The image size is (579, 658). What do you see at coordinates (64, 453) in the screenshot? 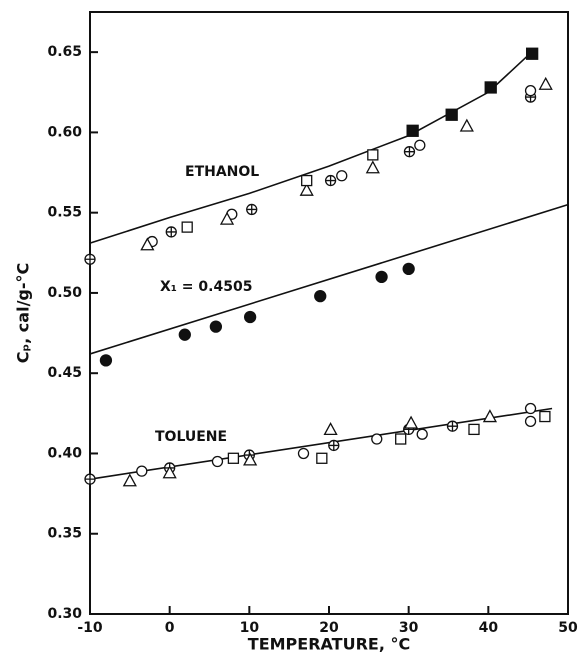
I see `y-tick-label: 0.40` at bounding box center [64, 453].